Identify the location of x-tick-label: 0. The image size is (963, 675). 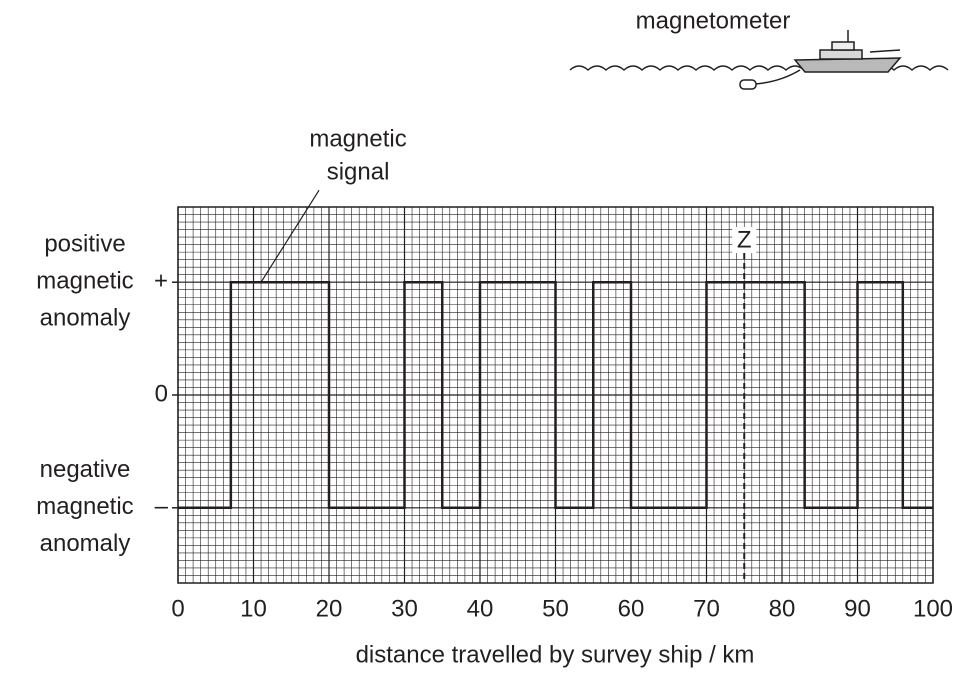
(177, 608).